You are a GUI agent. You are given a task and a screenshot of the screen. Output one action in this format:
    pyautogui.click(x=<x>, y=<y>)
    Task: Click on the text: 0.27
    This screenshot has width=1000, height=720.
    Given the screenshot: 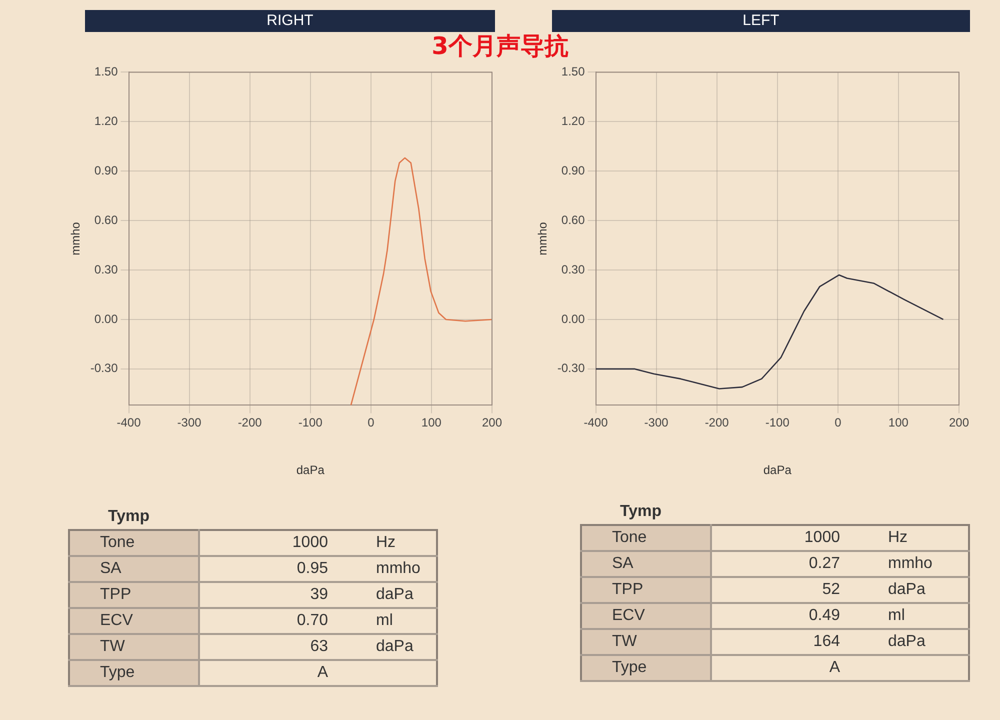 What is the action you would take?
    pyautogui.click(x=779, y=564)
    